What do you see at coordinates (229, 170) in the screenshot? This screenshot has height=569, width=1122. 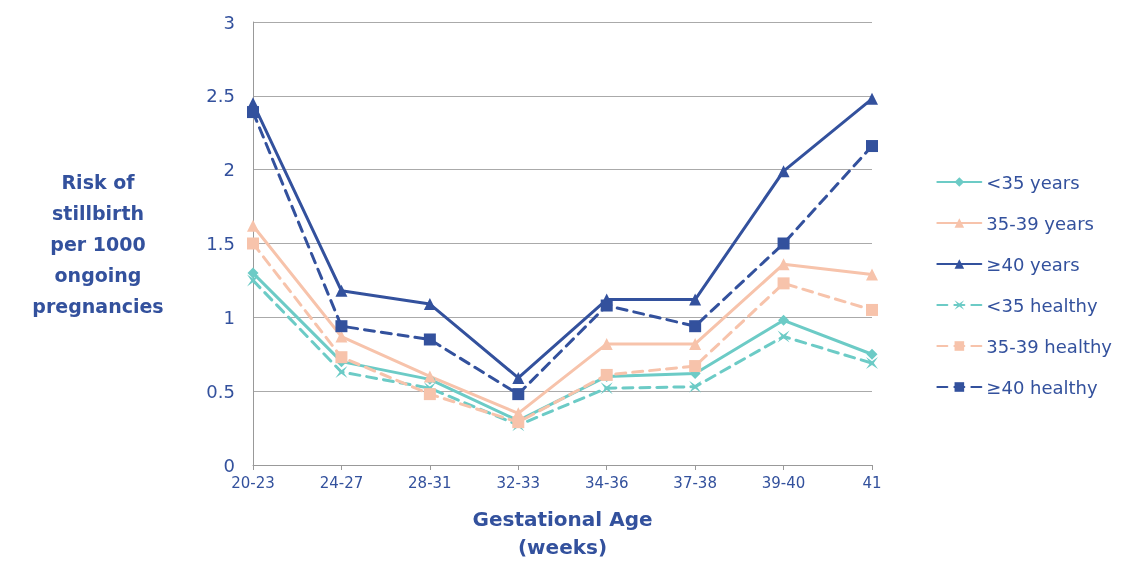 I see `y-tick-label: 2` at bounding box center [229, 170].